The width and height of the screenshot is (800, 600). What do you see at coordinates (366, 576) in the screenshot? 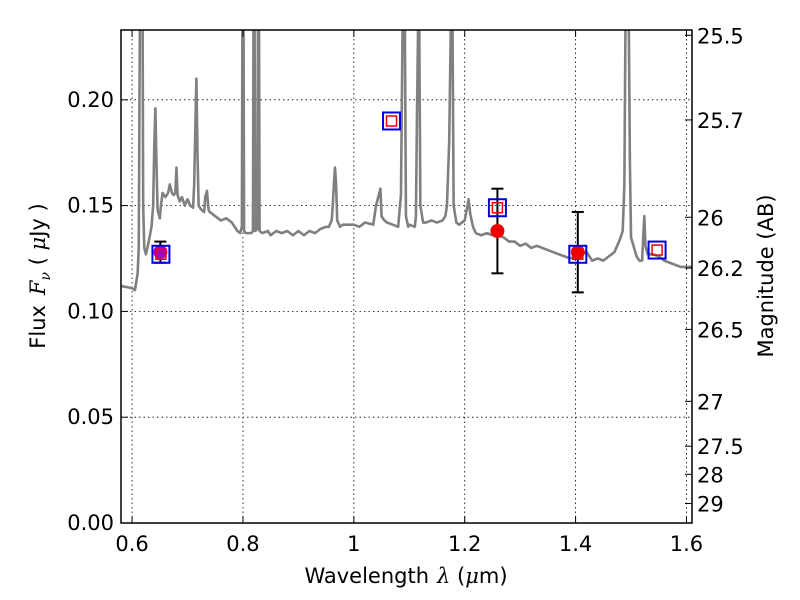
I see `x-axis-title-text: Wavelength` at bounding box center [366, 576].